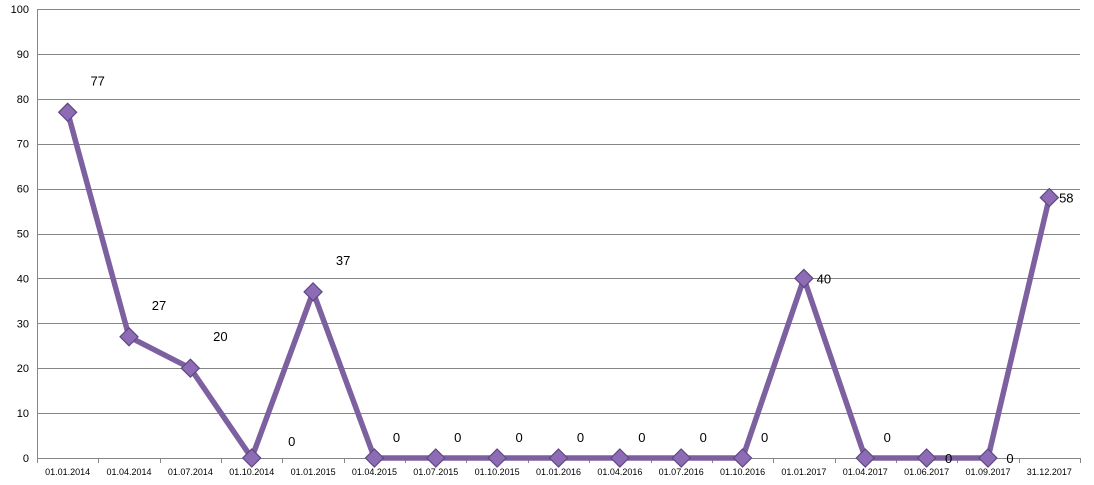  I want to click on x-tick-label: 01.01.2016, so click(558, 472).